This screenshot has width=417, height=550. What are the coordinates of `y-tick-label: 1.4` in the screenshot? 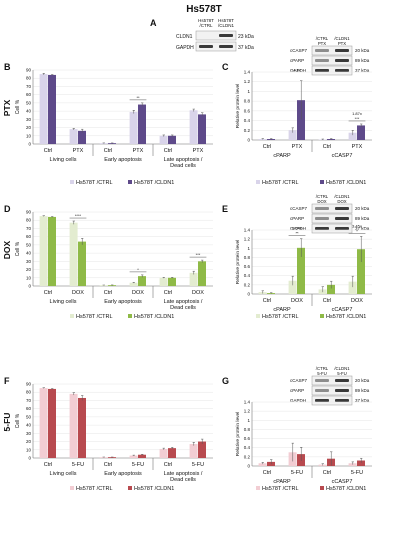 It's located at (247, 72).